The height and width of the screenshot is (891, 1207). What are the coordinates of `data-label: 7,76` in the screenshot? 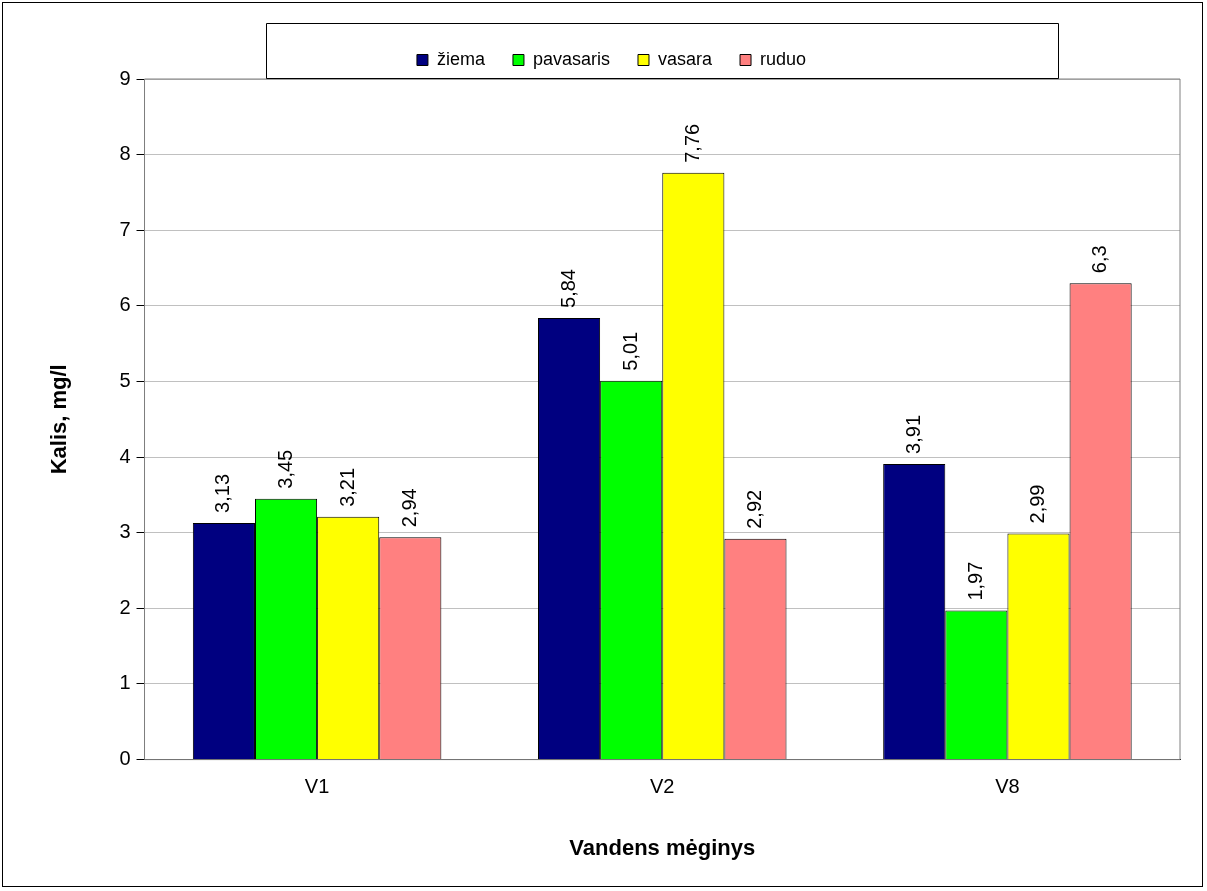 It's located at (691, 143).